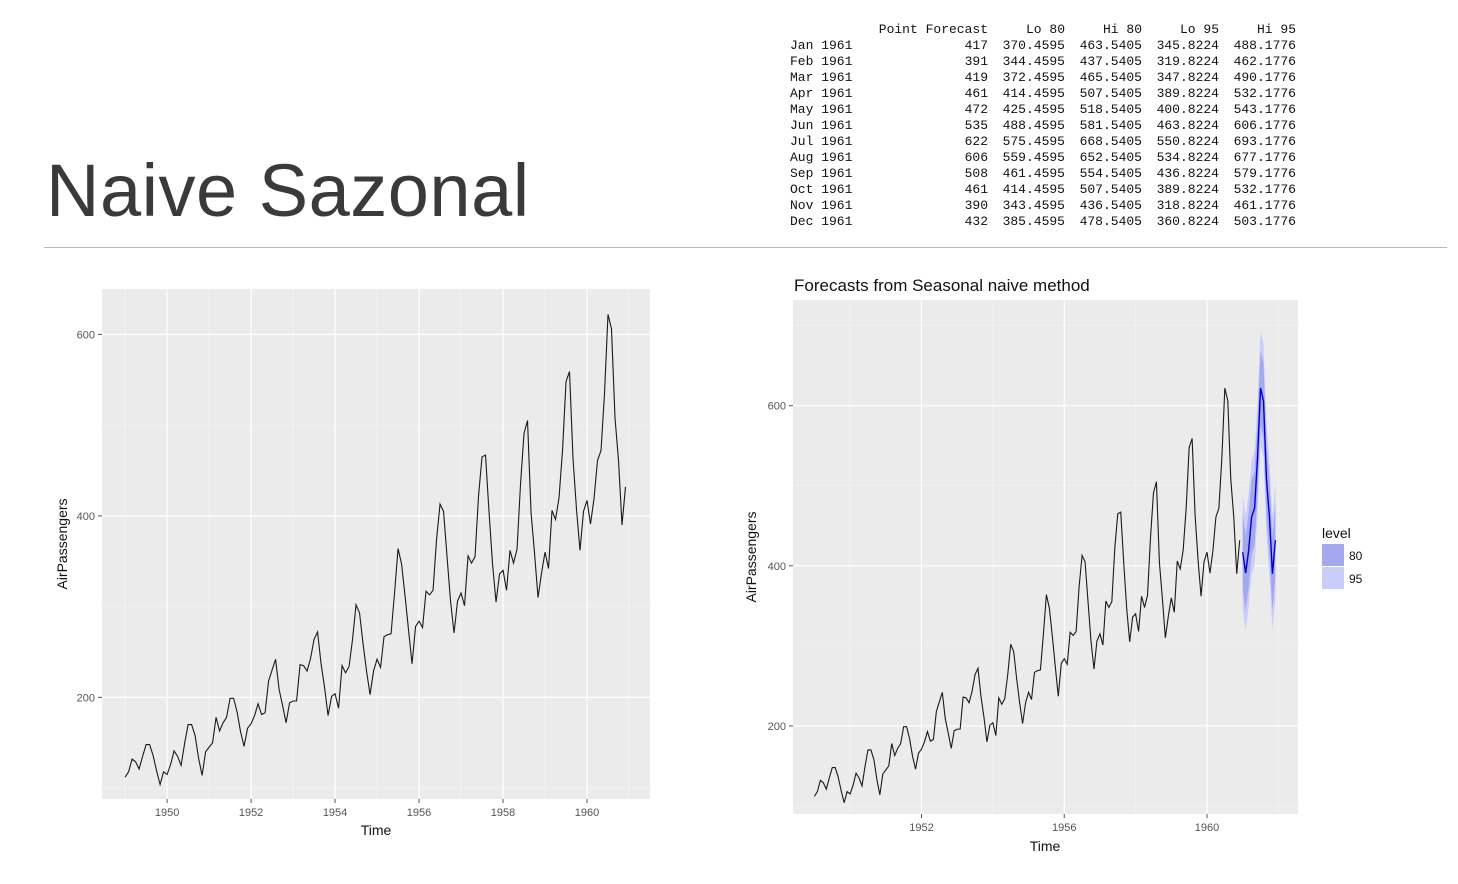 This screenshot has width=1458, height=884. What do you see at coordinates (1033, 125) in the screenshot?
I see `table-cell: 488.4595` at bounding box center [1033, 125].